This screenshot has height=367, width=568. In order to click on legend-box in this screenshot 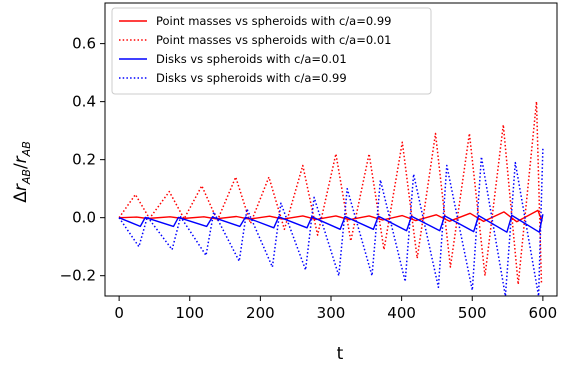, I will do `click(271, 51)`.